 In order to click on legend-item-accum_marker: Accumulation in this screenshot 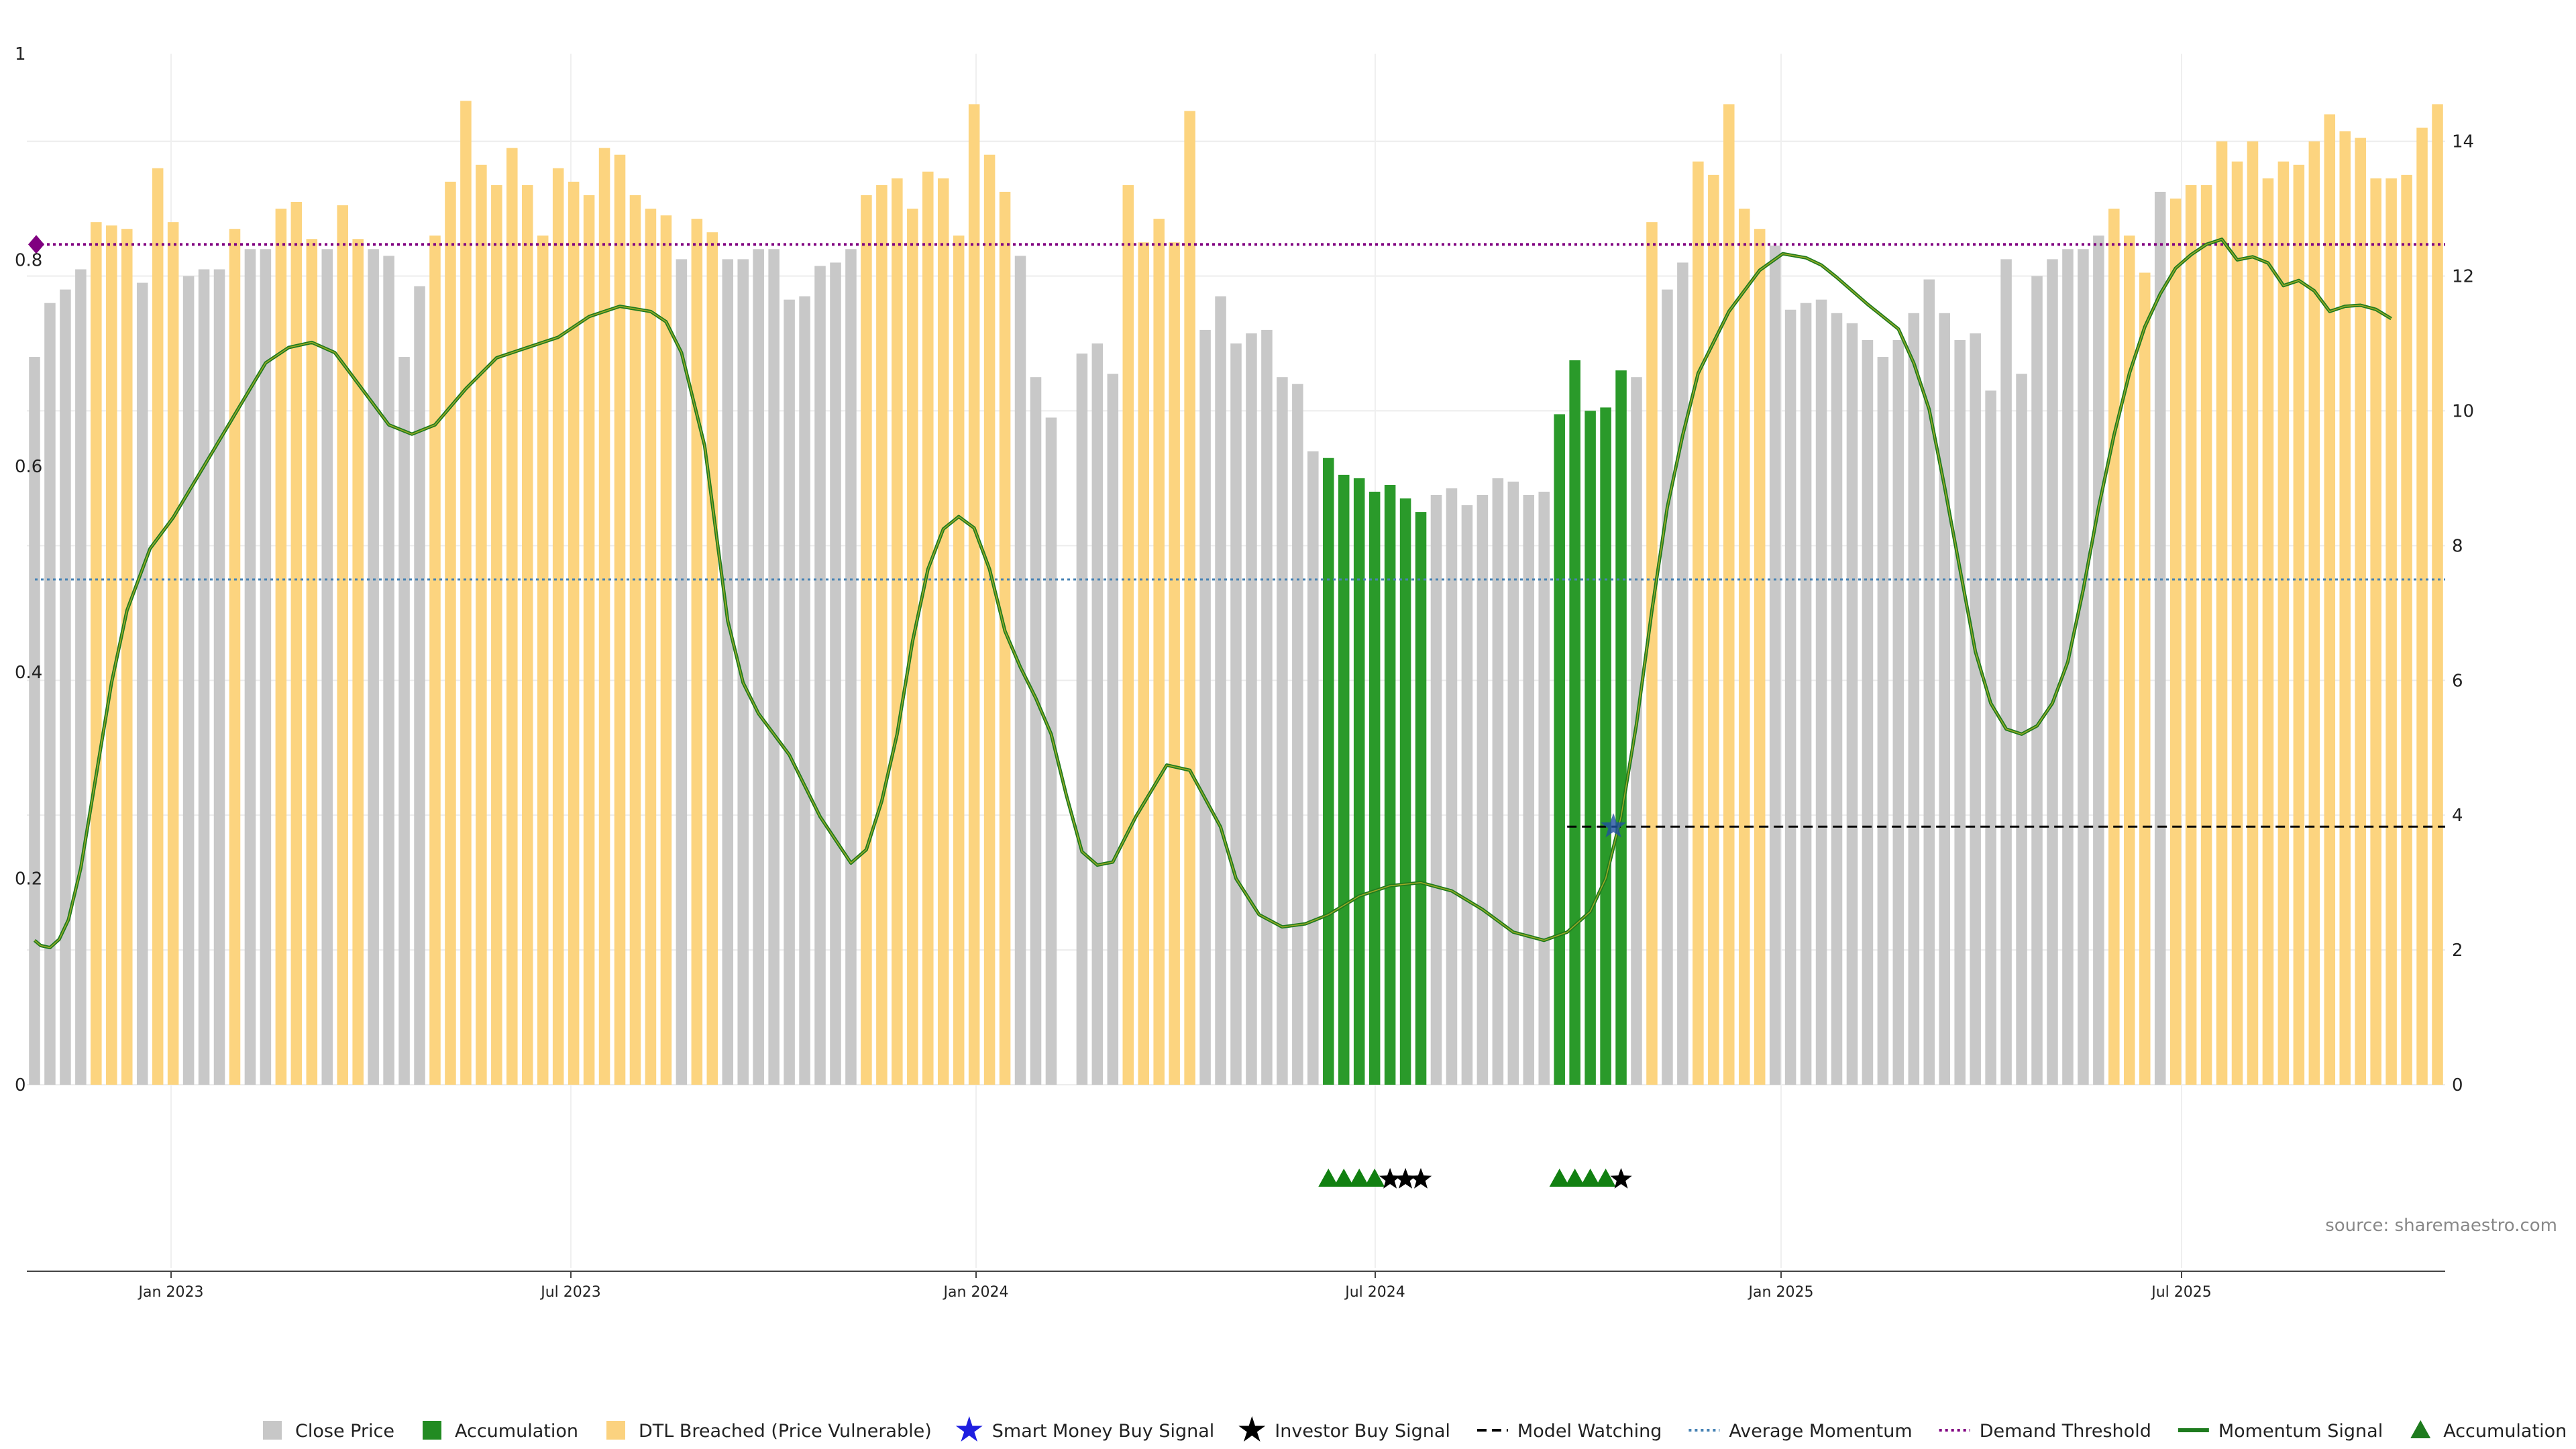, I will do `click(2488, 1431)`.